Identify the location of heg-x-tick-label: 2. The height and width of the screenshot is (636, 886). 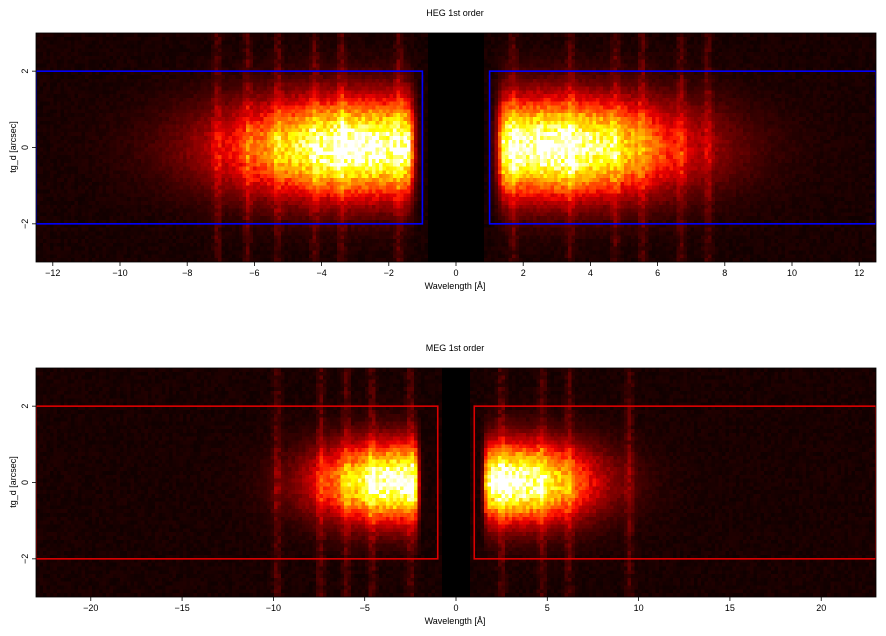
(523, 273).